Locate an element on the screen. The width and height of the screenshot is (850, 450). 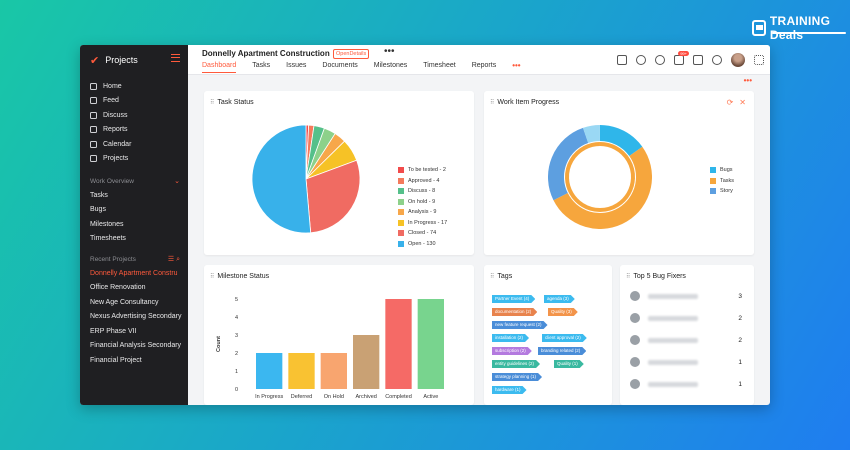
bug-fixers-title: Top 5 Bug Fixers is located at coordinates (659, 276).